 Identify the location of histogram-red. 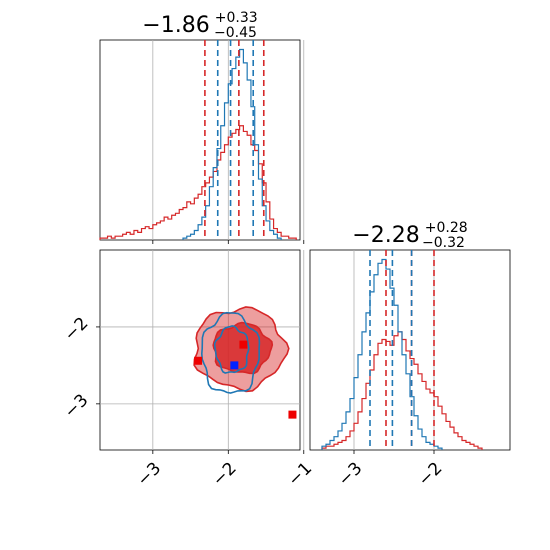
(198, 182).